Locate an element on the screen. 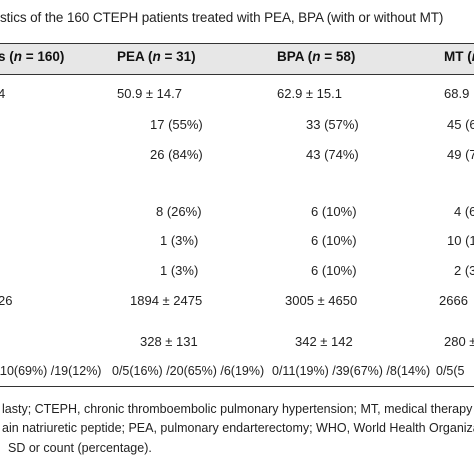 This screenshot has width=474, height=474. row-9-total: 110(69%) /19(12%) is located at coordinates (51, 371).